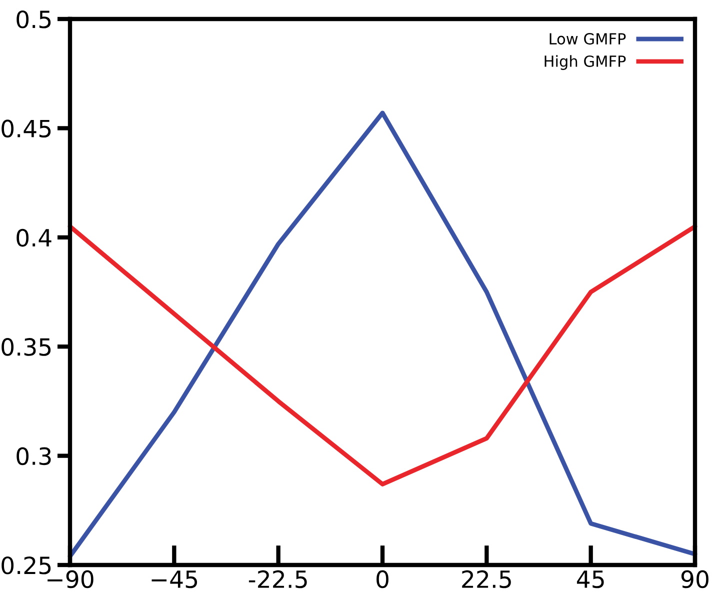 This screenshot has height=600, width=713. I want to click on y-tick-label: 0.5, so click(33, 19).